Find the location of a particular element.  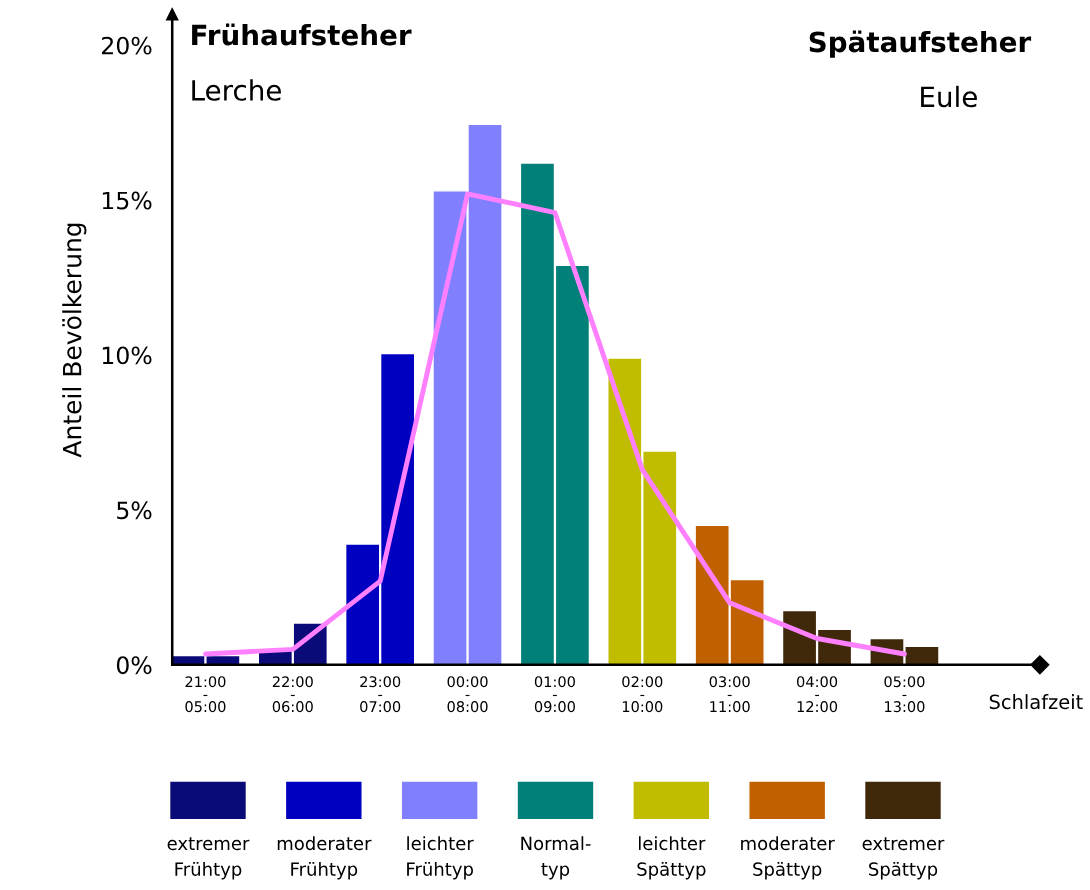

x-tick-label: 23:00 - 07:00 is located at coordinates (380, 694).